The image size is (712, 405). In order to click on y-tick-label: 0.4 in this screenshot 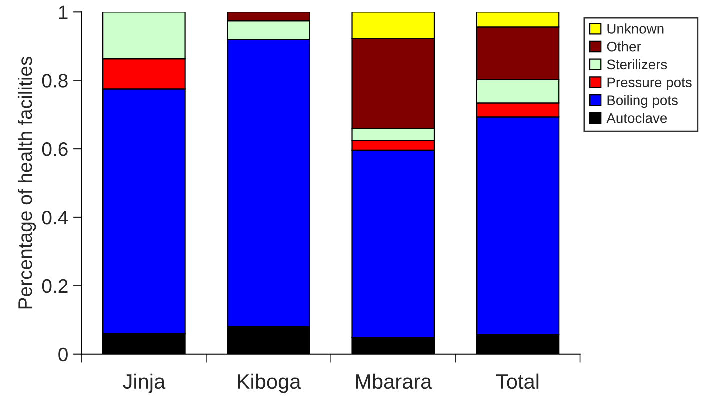, I will do `click(55, 217)`.